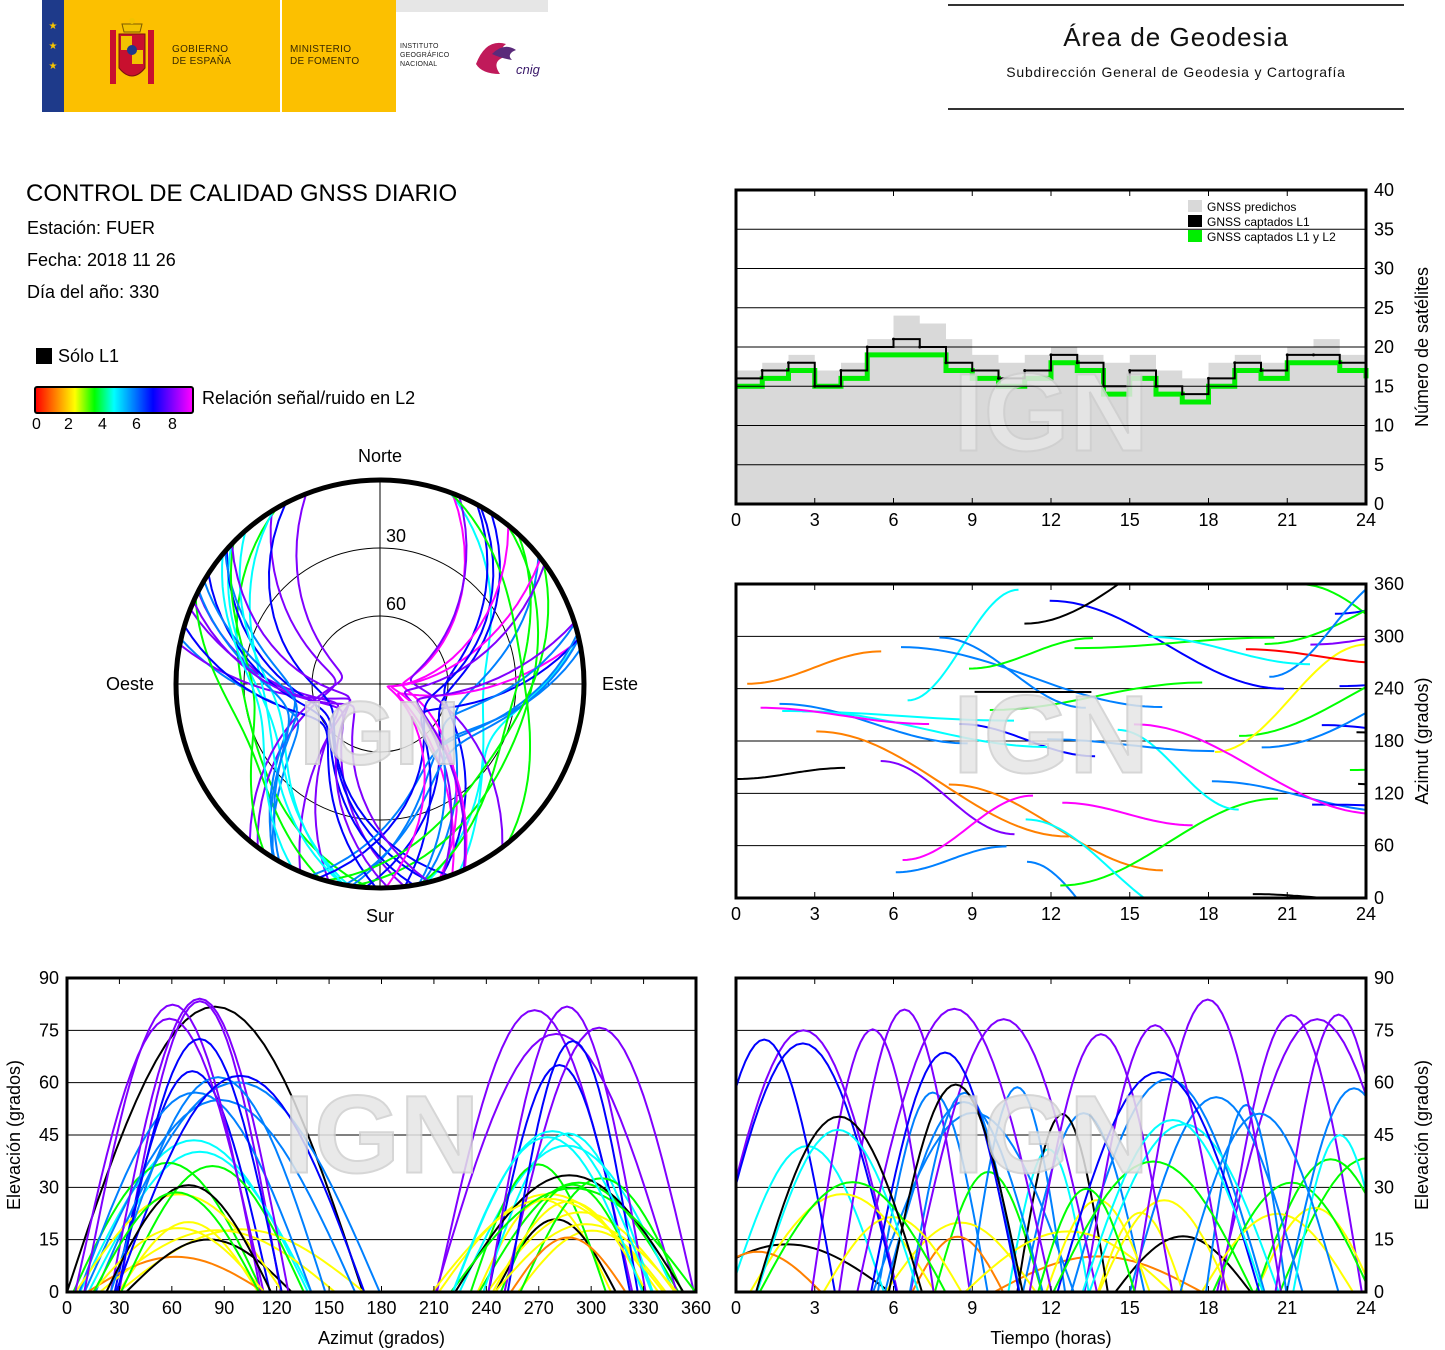  What do you see at coordinates (1384, 1187) in the screenshot?
I see `y-tick-label: 30` at bounding box center [1384, 1187].